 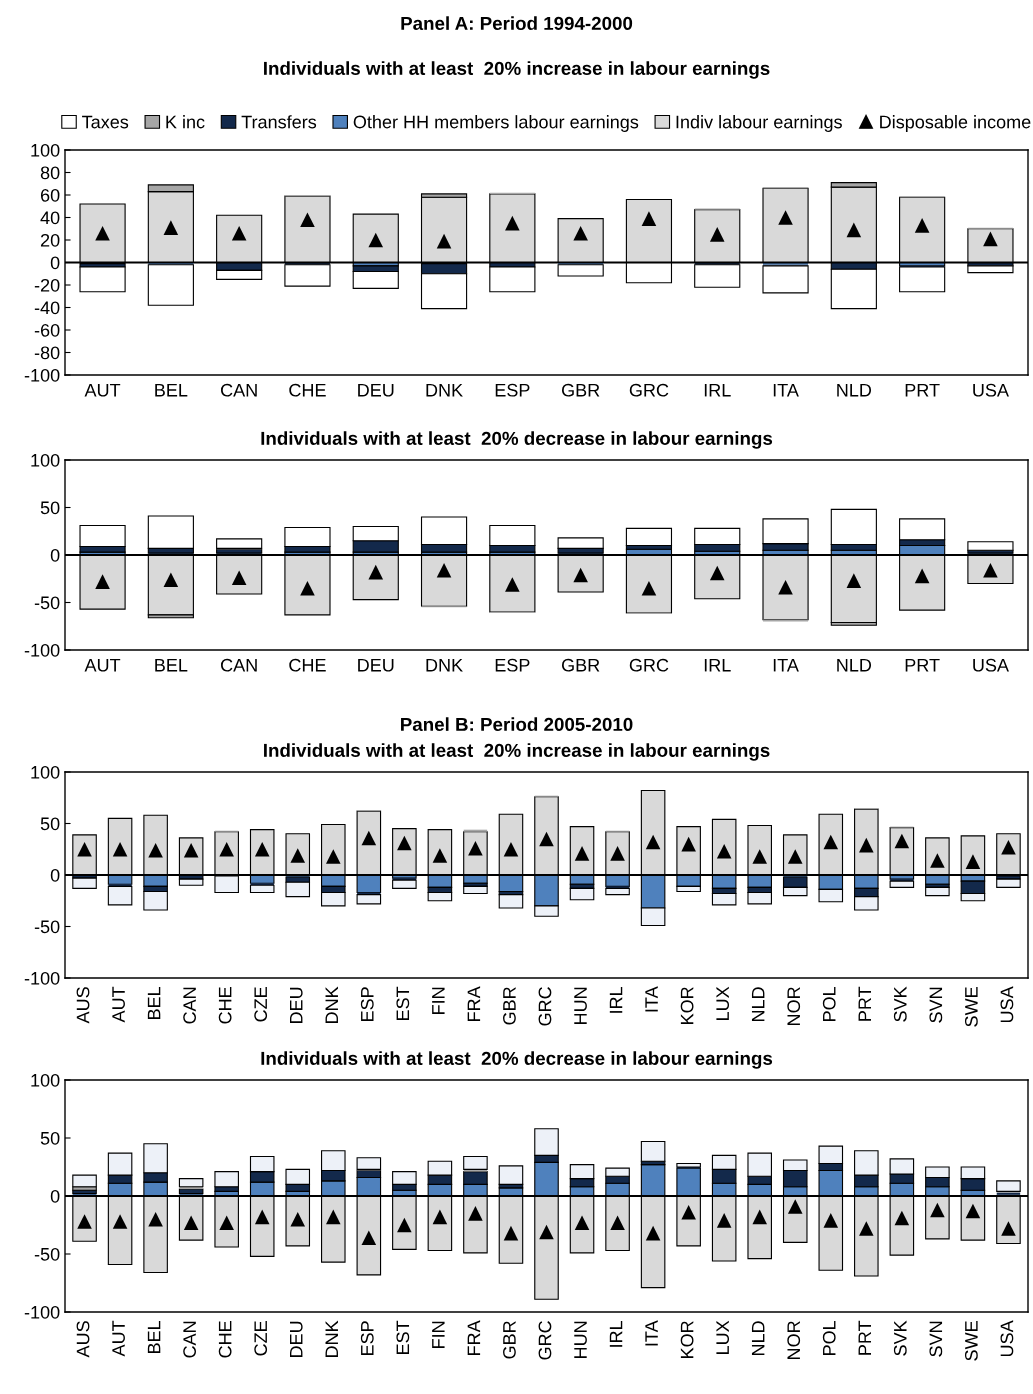 What do you see at coordinates (517, 440) in the screenshot?
I see `chart-title: Individuals with at least 20% decrease in labour earnings` at bounding box center [517, 440].